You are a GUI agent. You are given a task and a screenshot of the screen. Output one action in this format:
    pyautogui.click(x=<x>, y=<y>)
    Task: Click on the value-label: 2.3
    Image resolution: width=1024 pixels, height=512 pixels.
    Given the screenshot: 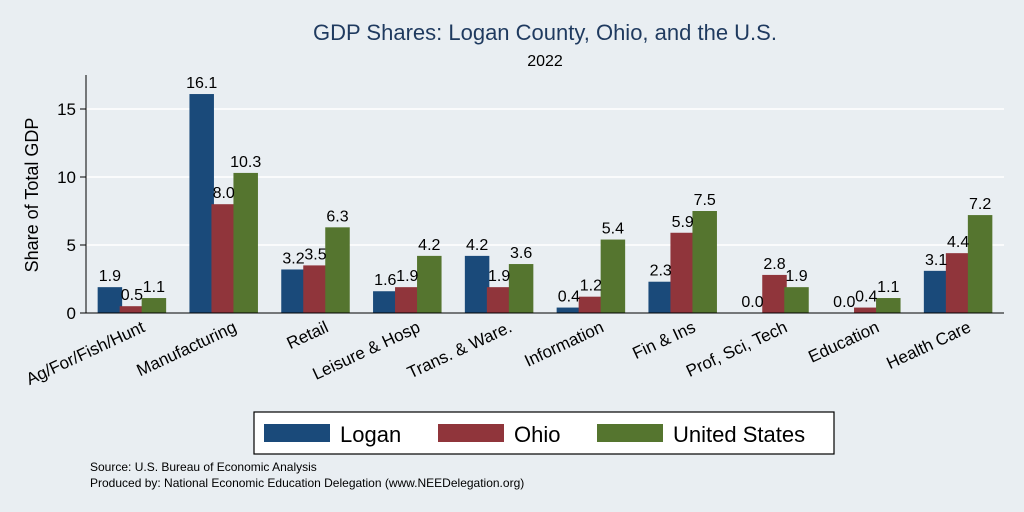 What is the action you would take?
    pyautogui.click(x=661, y=271)
    